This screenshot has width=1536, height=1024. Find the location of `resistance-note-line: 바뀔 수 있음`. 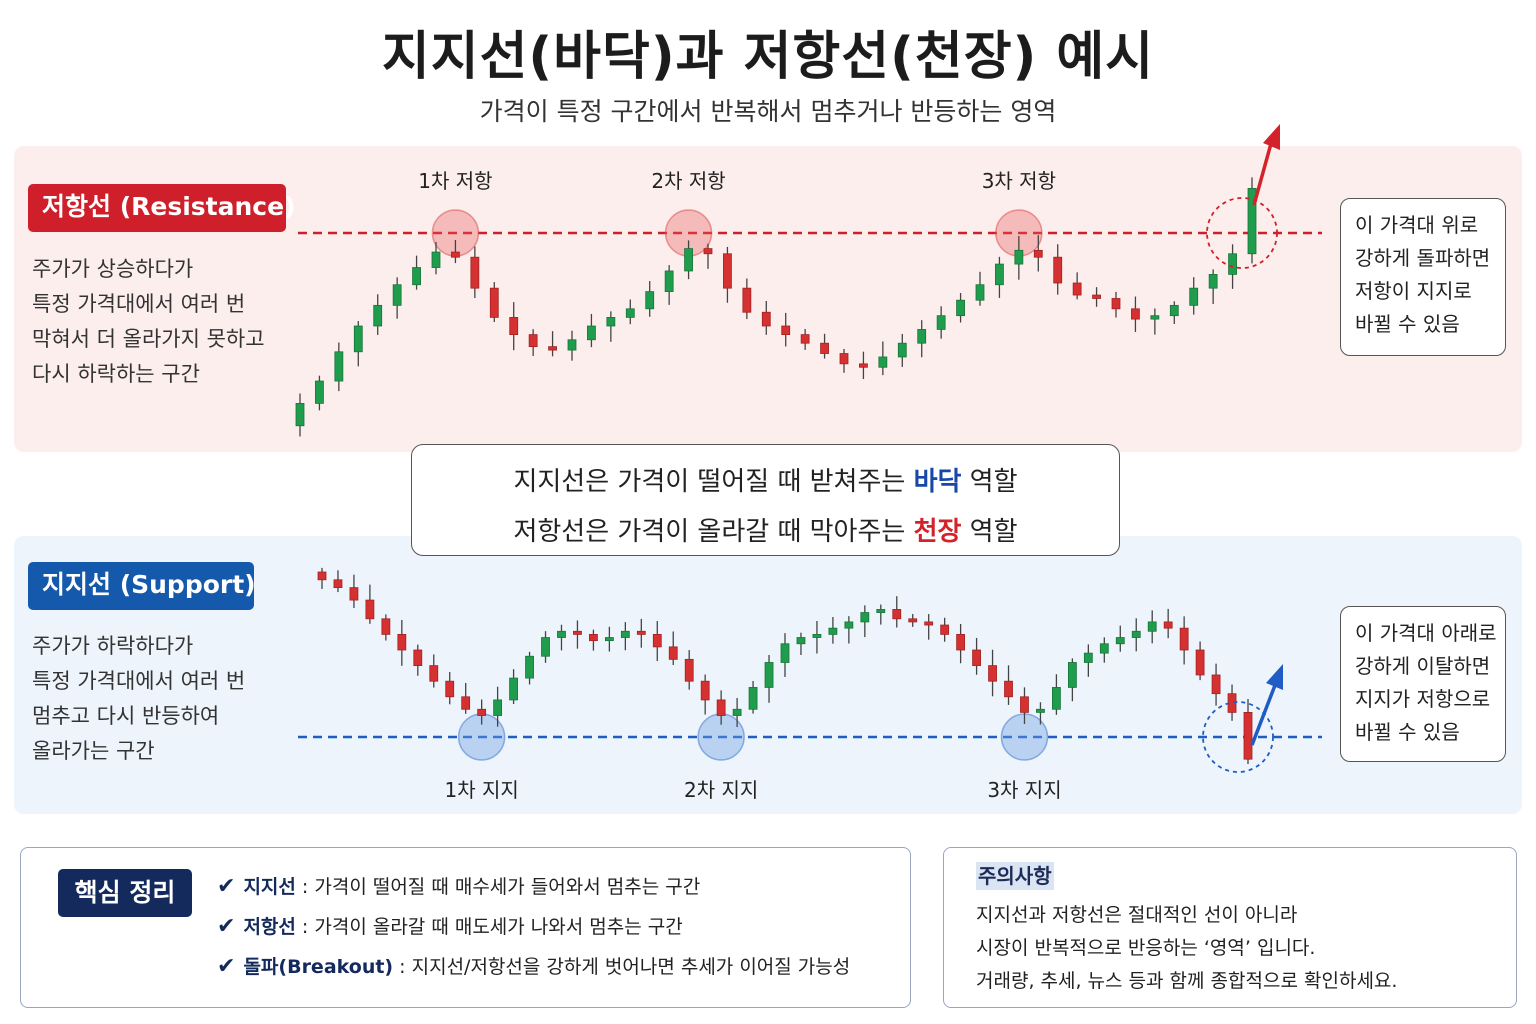

resistance-note-line: 바뀔 수 있음 is located at coordinates (1407, 324).